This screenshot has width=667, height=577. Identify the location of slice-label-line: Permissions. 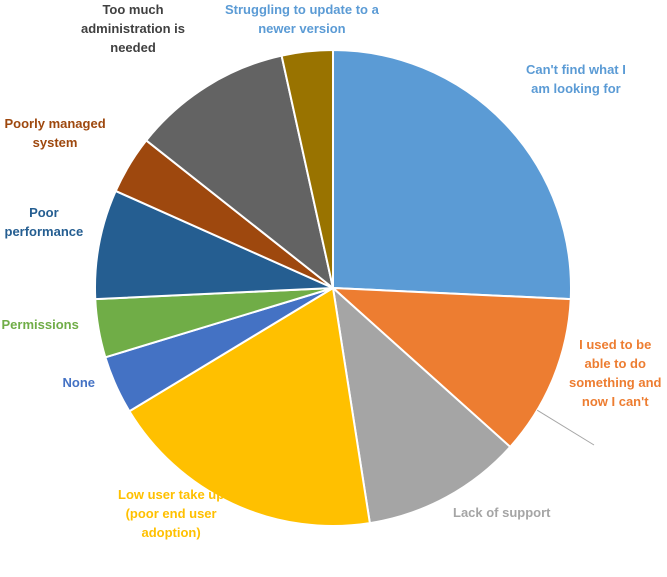
(40, 324).